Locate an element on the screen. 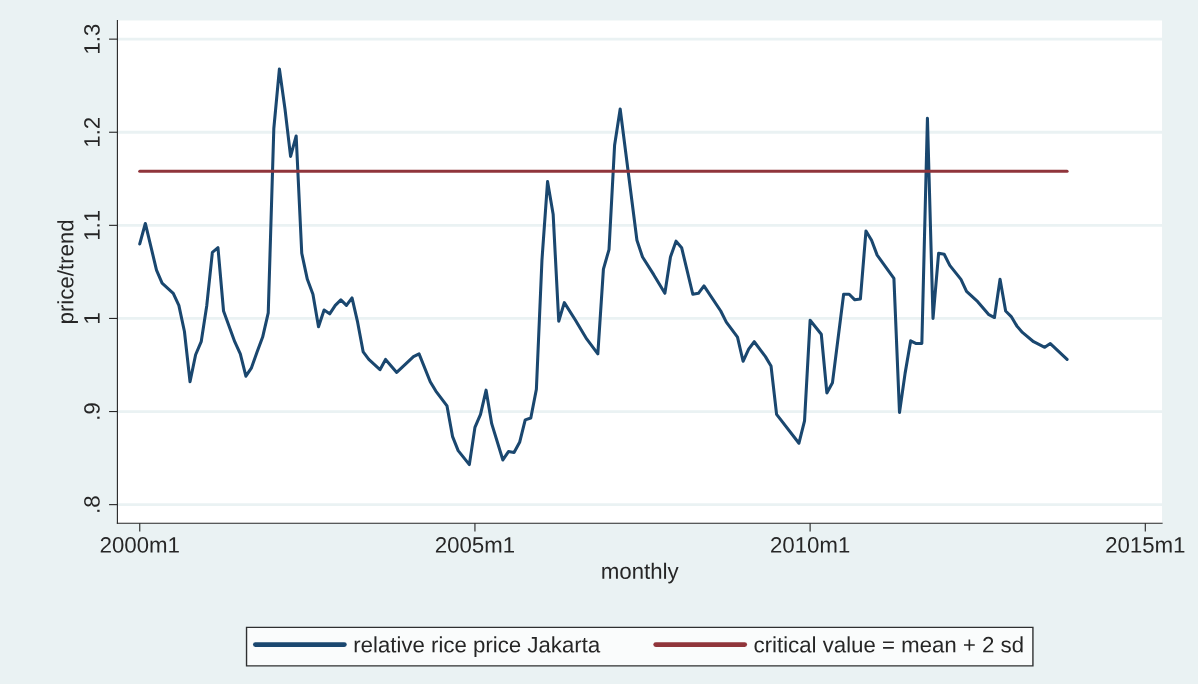 The width and height of the screenshot is (1198, 684). y-tick-label: 1.1 is located at coordinates (92, 225).